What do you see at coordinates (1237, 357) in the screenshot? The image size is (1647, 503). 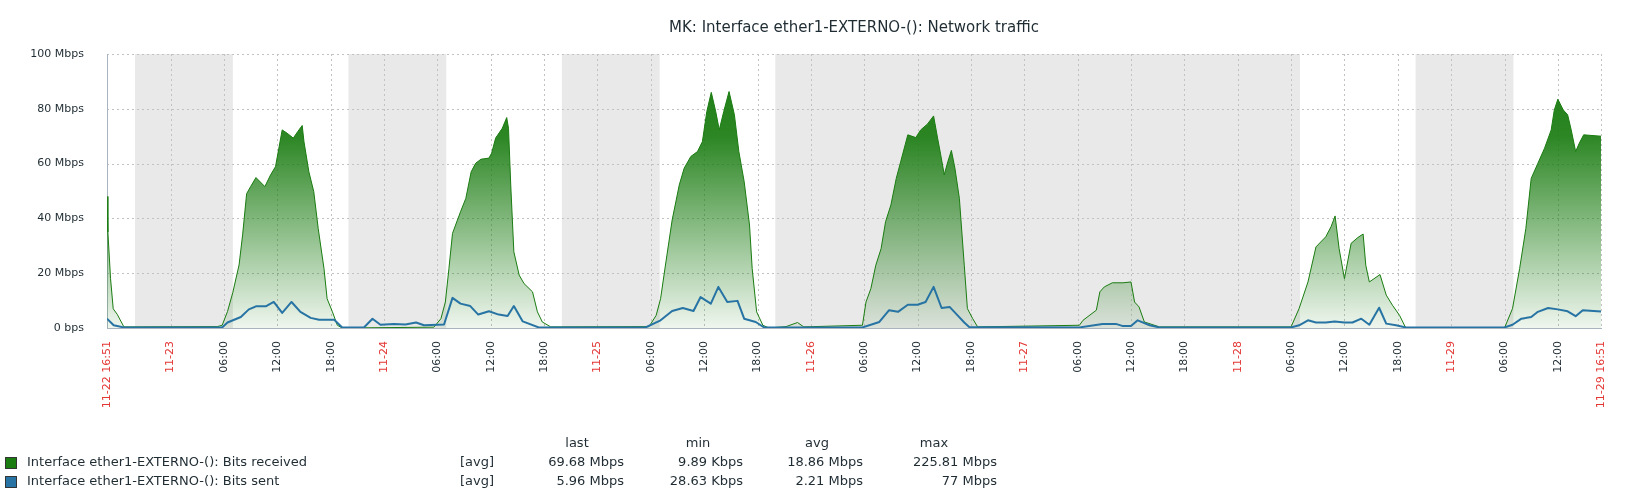 I see `x-tick-label: 11-28` at bounding box center [1237, 357].